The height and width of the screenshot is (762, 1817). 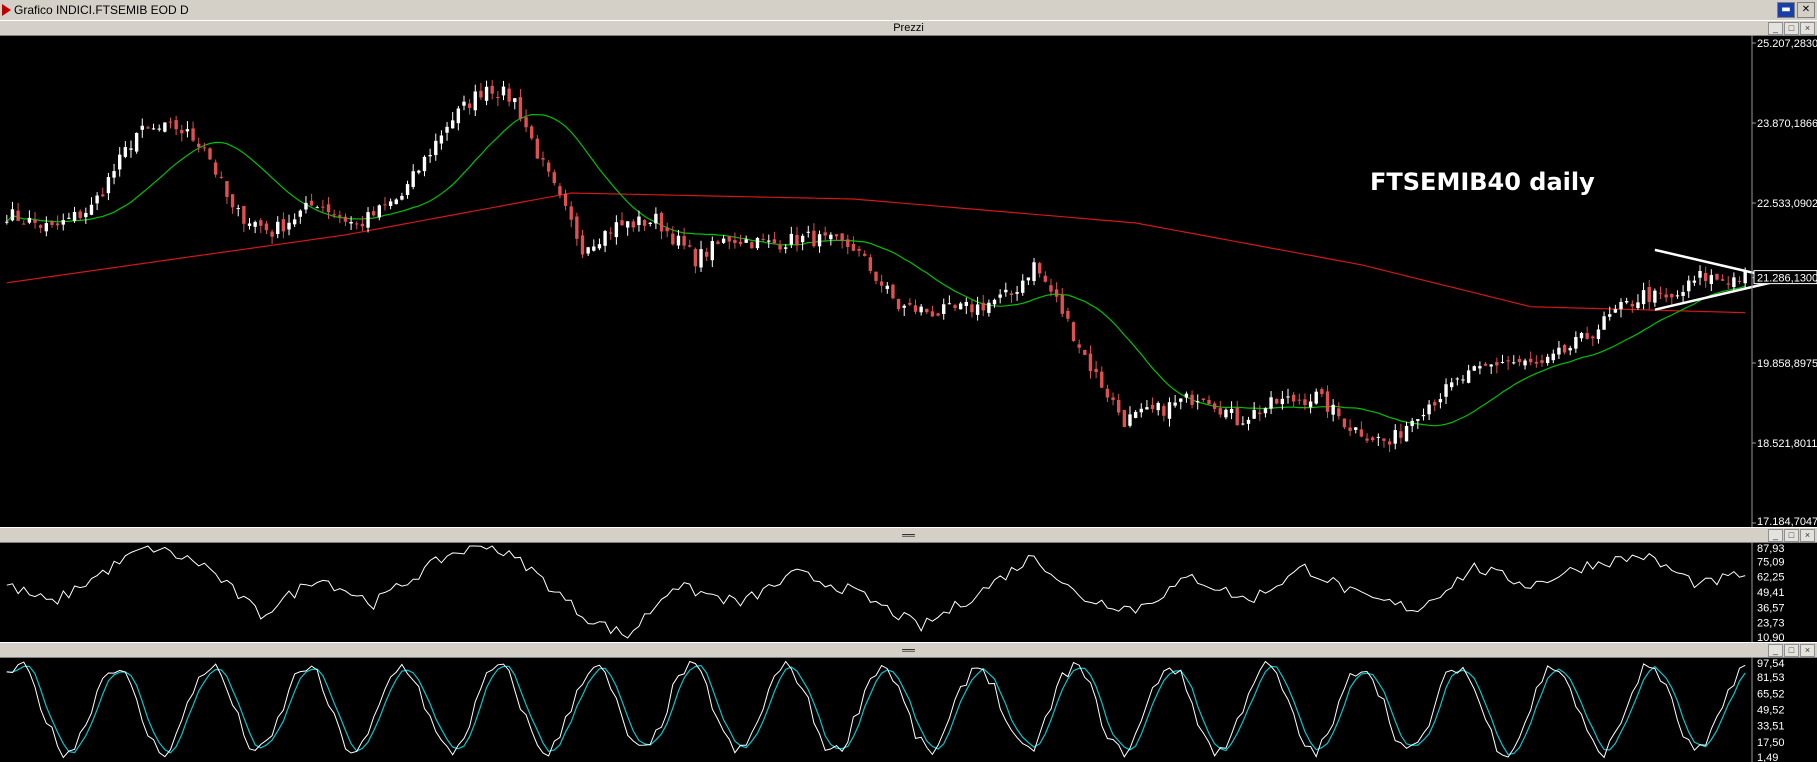 What do you see at coordinates (1771, 694) in the screenshot?
I see `stochastic-axis-tick-label: 65,52` at bounding box center [1771, 694].